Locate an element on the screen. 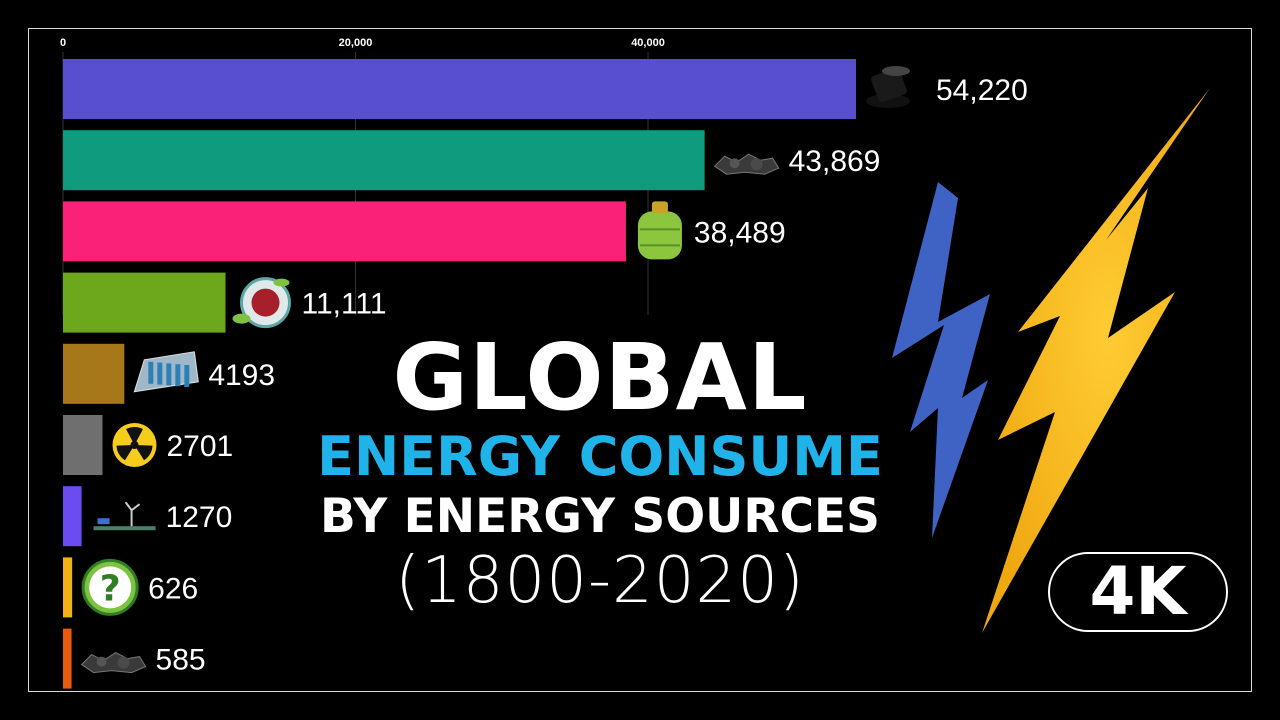 The image size is (1280, 720). gas-tank-icon is located at coordinates (659, 230).